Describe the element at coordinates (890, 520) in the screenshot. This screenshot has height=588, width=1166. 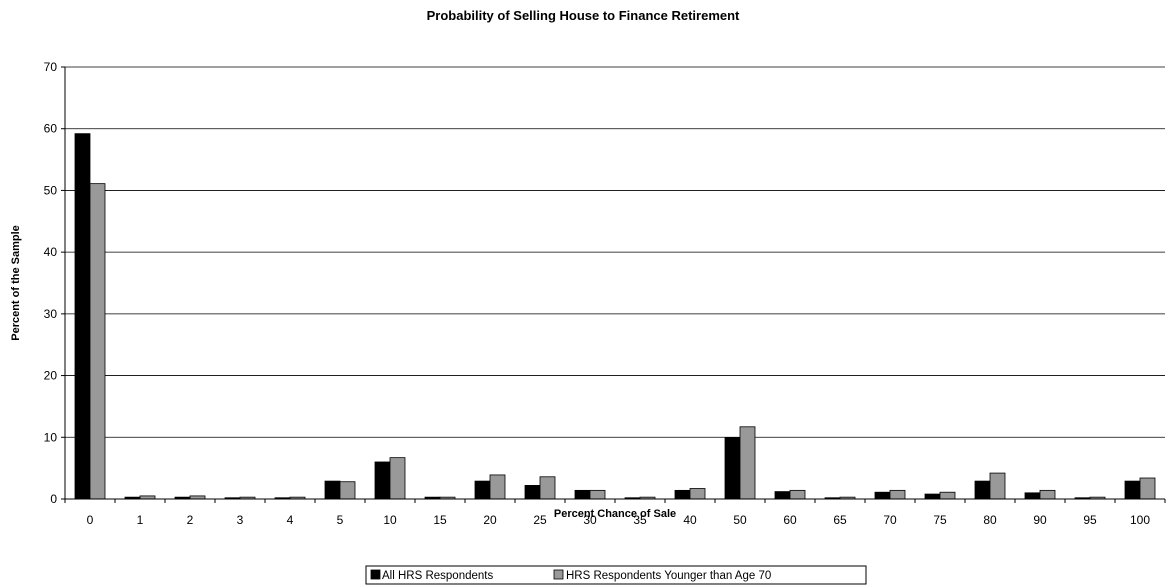
I see `x-tick-label: 70` at that location.